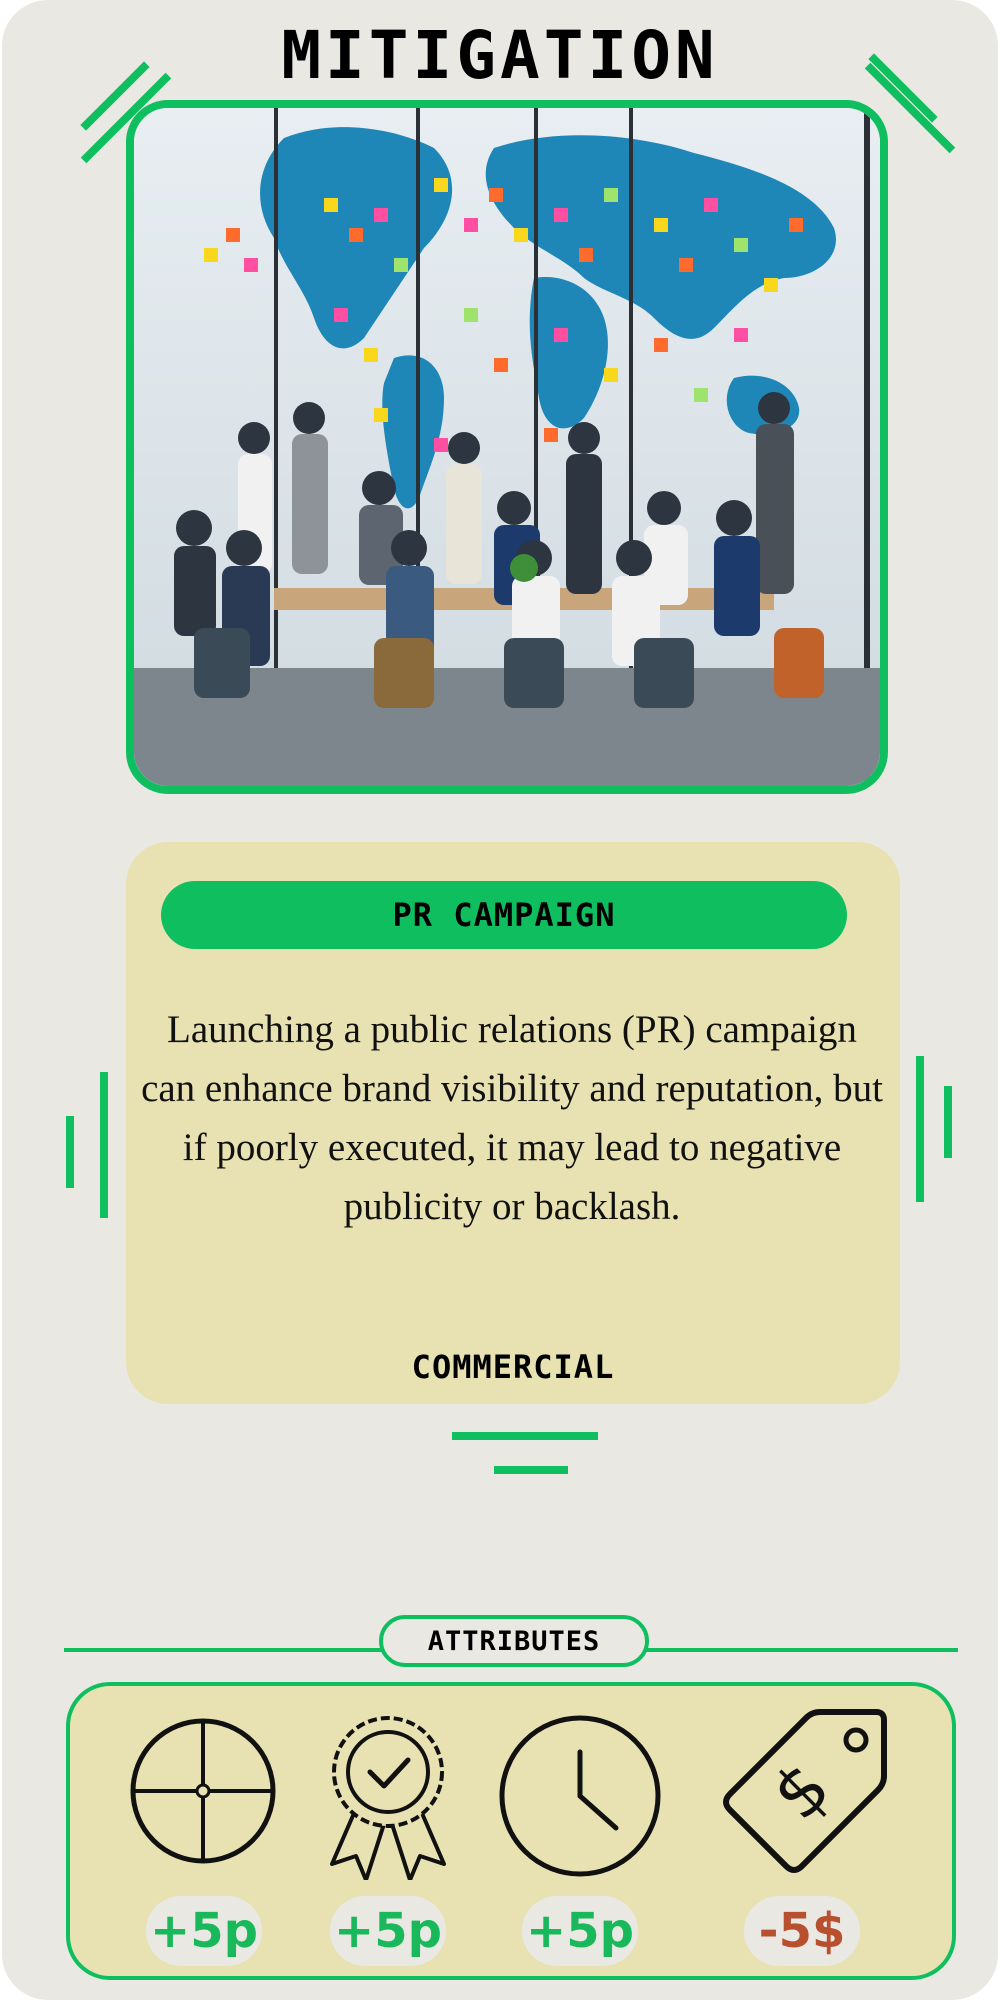 Image resolution: width=1000 pixels, height=2000 pixels. I want to click on price-tag-dollar-icon: $, so click(804, 1792).